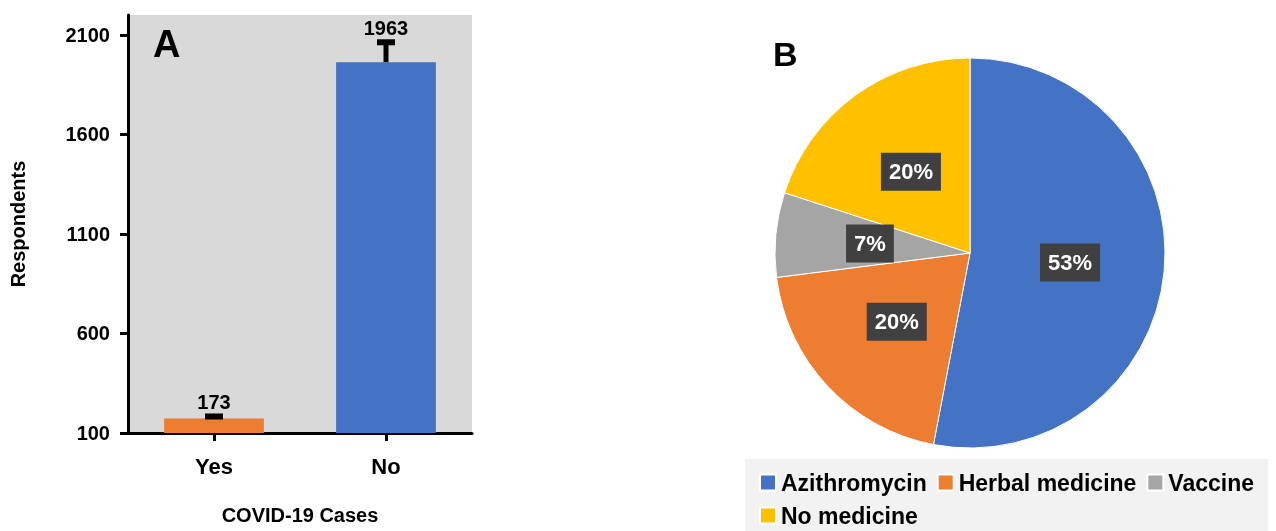 This screenshot has width=1276, height=531. What do you see at coordinates (87, 34) in the screenshot?
I see `y-tick-label: 2100` at bounding box center [87, 34].